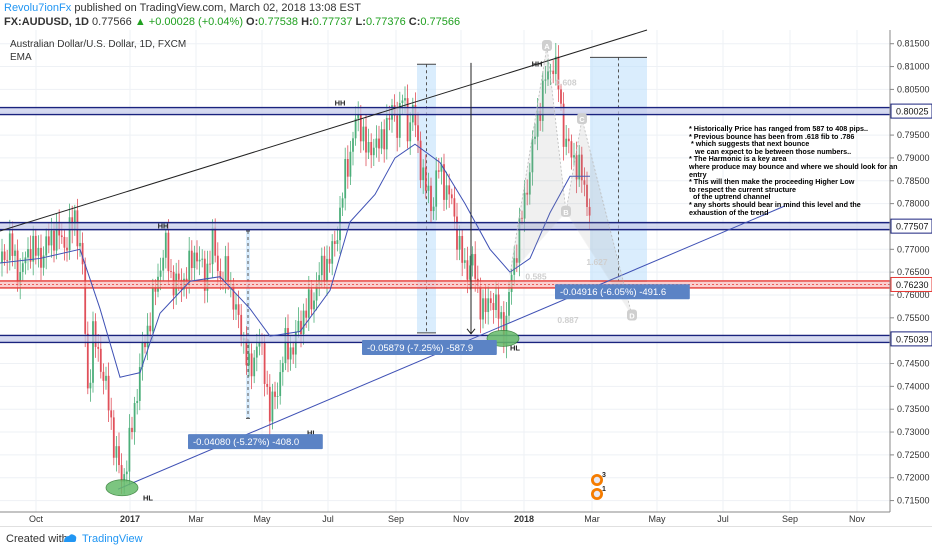  Describe the element at coordinates (38, 8) in the screenshot. I see `publisher-link: Revolu7ionFx` at that location.